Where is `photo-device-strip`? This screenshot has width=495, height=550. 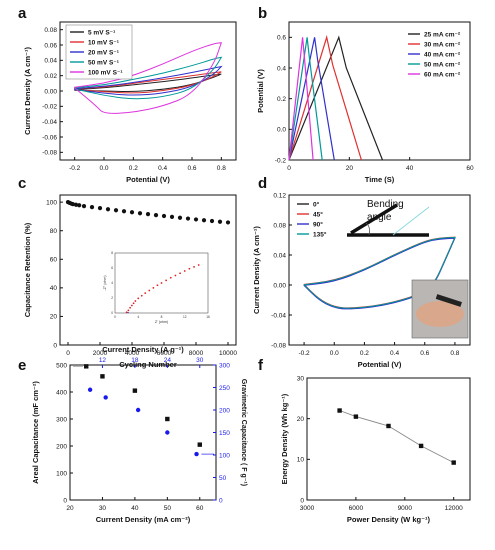 photo-device-strip is located at coordinates (448, 300).